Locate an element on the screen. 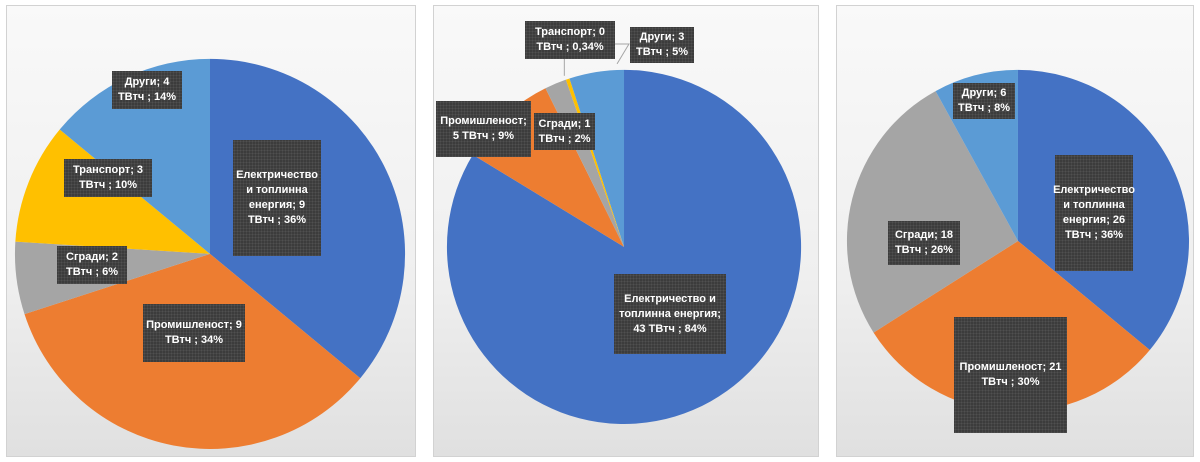 The height and width of the screenshot is (462, 1200). data-label-1-transport: Транспорт; 3 ТВтч ; 10% is located at coordinates (108, 178).